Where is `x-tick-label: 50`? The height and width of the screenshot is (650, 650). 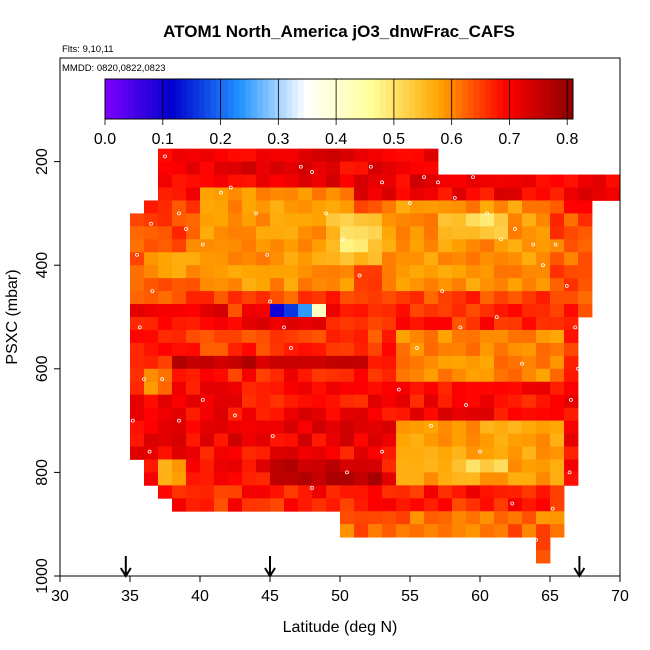 x-tick-label: 50 is located at coordinates (340, 596).